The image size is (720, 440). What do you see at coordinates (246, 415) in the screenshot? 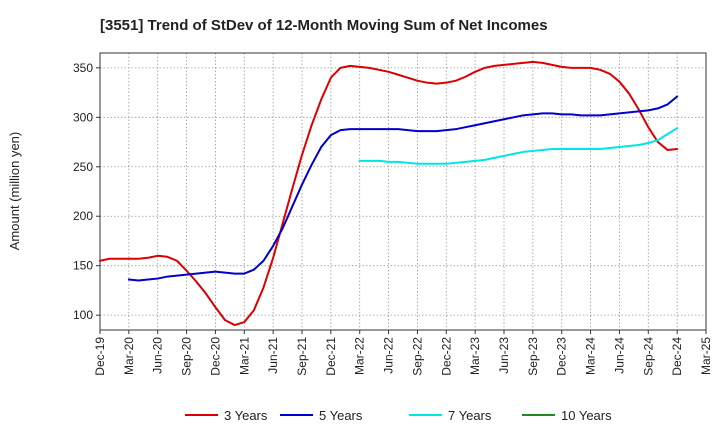
I see `legend-label: 3 Years` at bounding box center [246, 415].